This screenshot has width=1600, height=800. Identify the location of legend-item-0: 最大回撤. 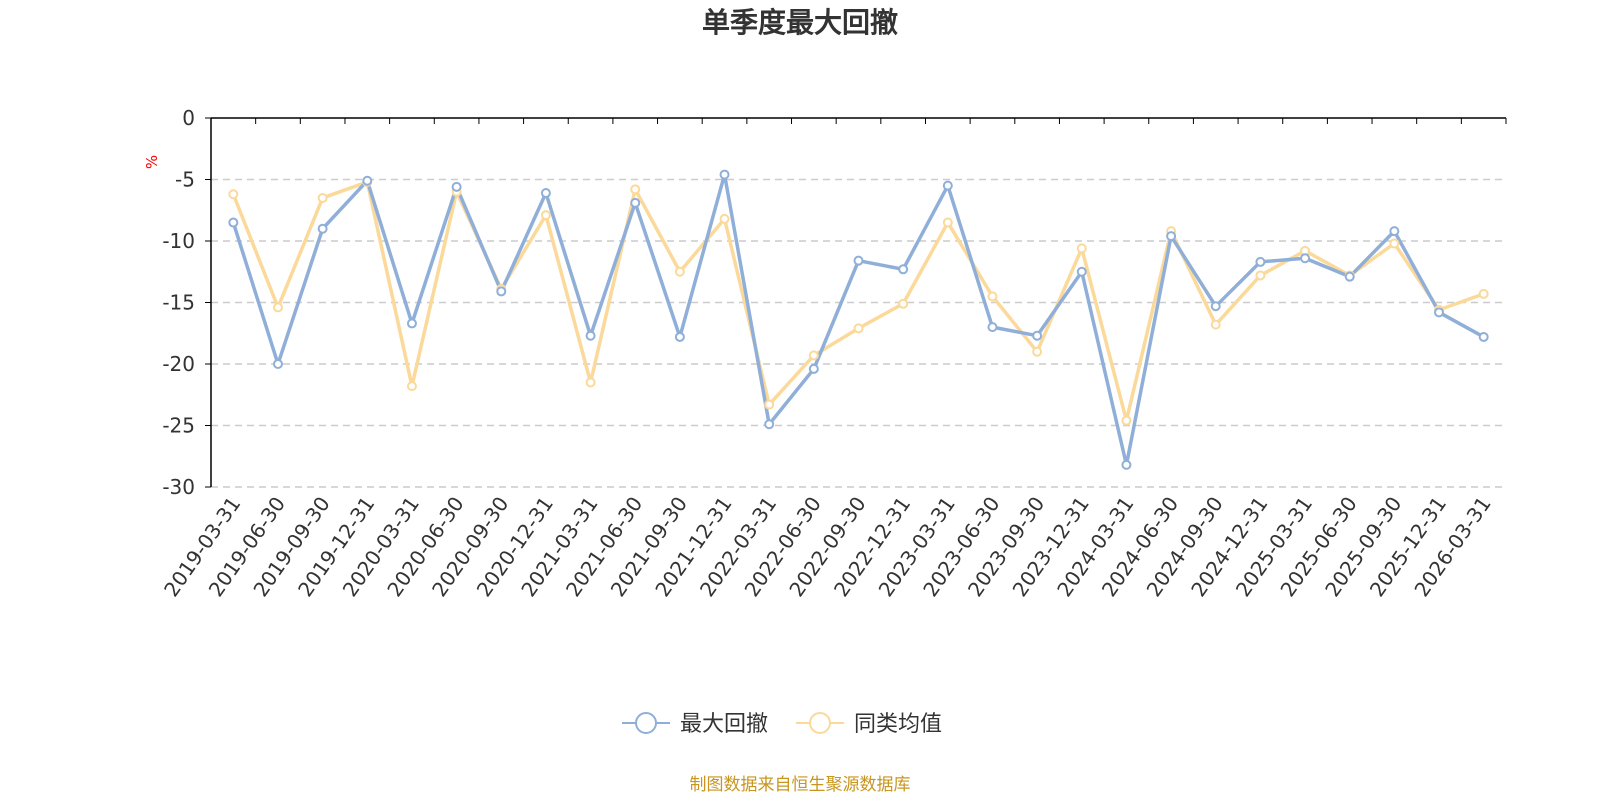
(695, 724).